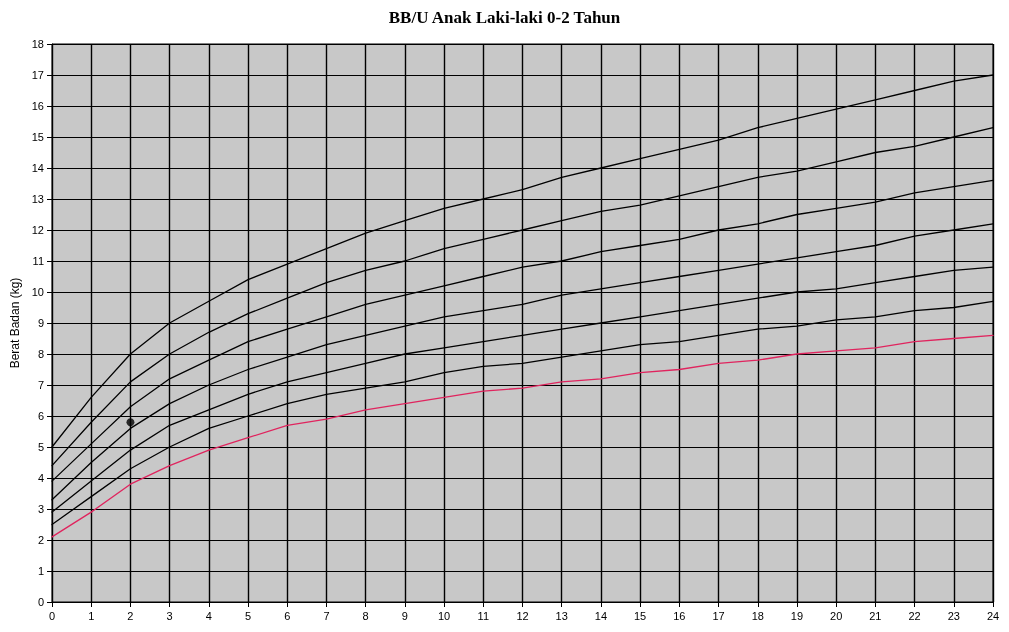 This screenshot has width=1009, height=632. What do you see at coordinates (875, 615) in the screenshot?
I see `x-tick-label: 21` at bounding box center [875, 615].